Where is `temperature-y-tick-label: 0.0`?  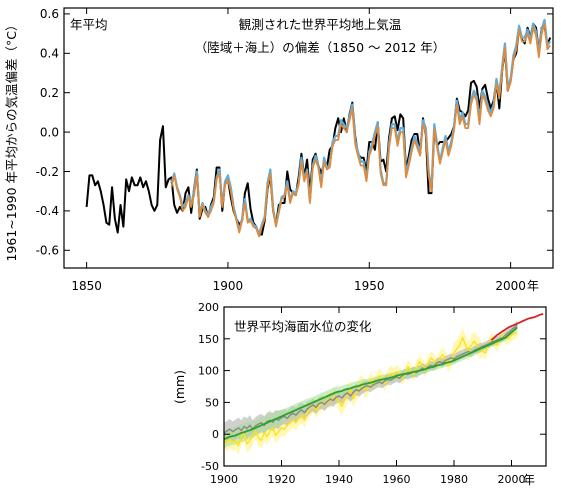 temperature-y-tick-label: 0.0 is located at coordinates (49, 132).